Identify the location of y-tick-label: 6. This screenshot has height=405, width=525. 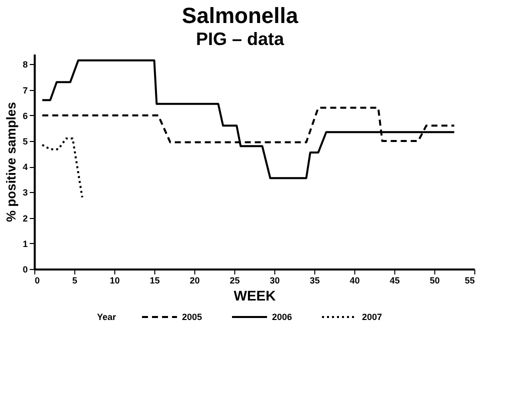
(25, 115).